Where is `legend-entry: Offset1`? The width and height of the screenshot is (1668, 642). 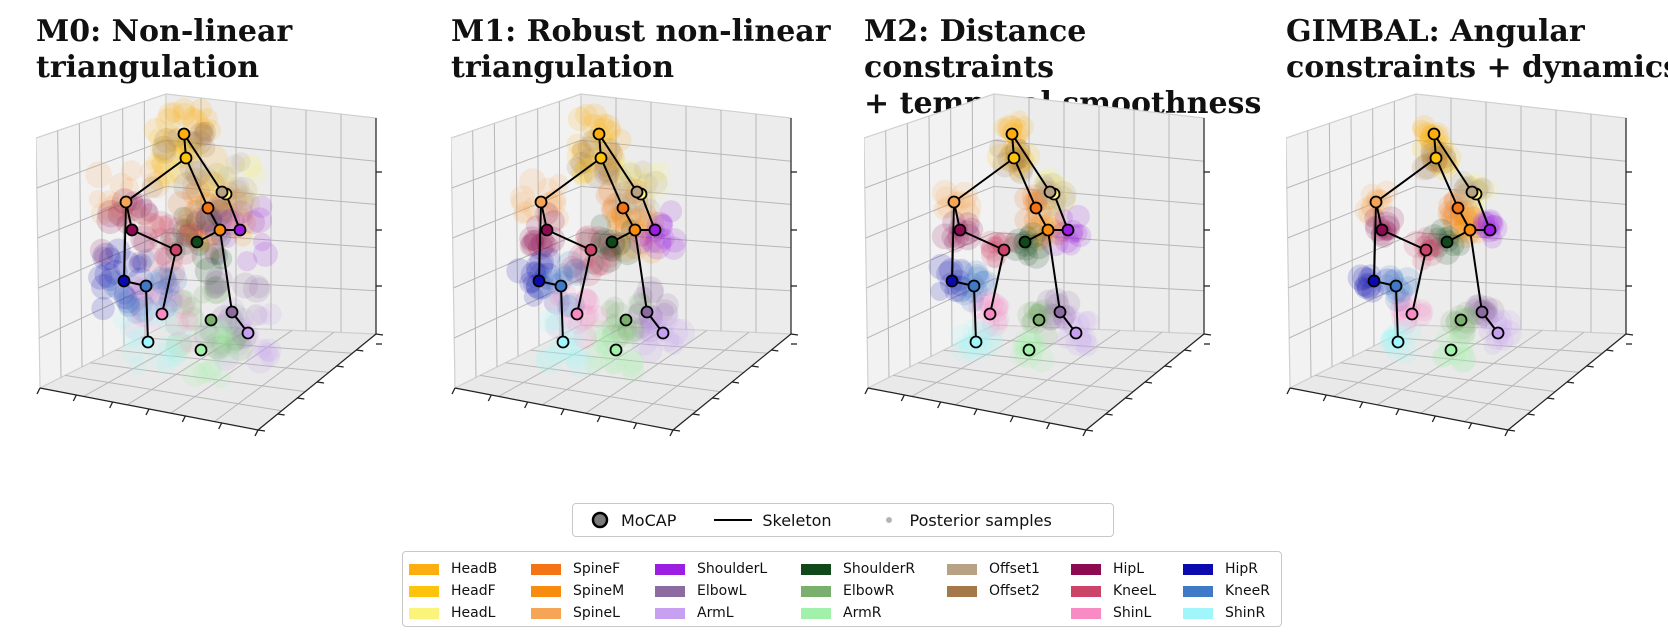
legend-entry: Offset1 is located at coordinates (993, 569).